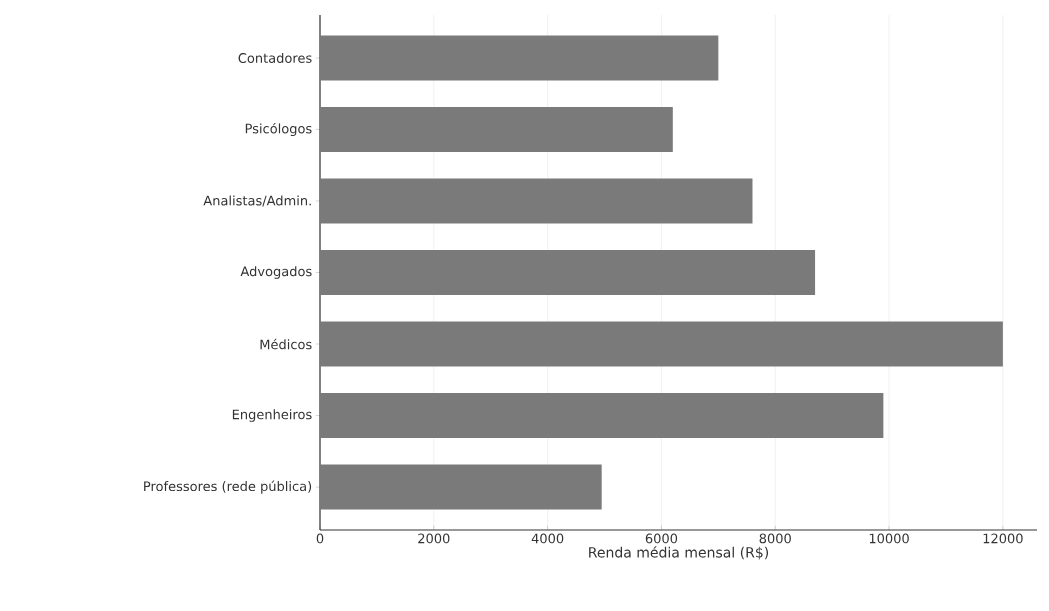  I want to click on y-tick-label: Professores (rede pública), so click(228, 487).